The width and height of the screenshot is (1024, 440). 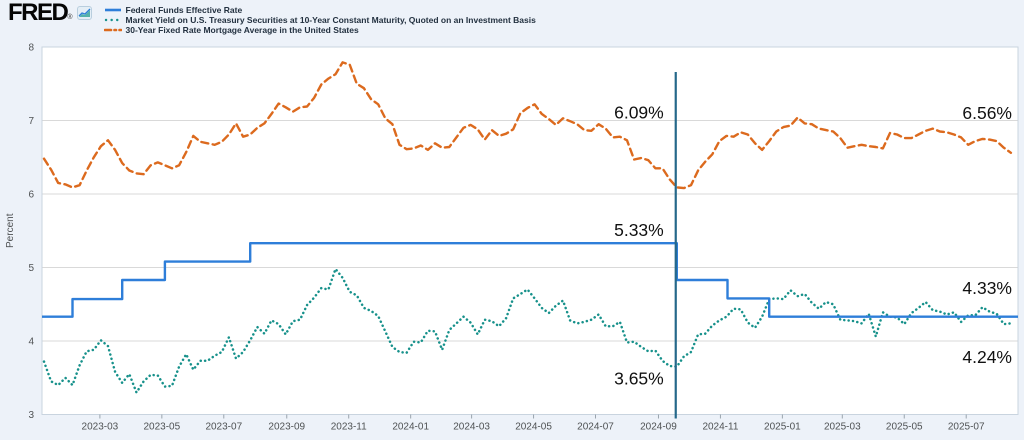 What do you see at coordinates (223, 427) in the screenshot?
I see `xtick-label-2023-07: 2023-07` at bounding box center [223, 427].